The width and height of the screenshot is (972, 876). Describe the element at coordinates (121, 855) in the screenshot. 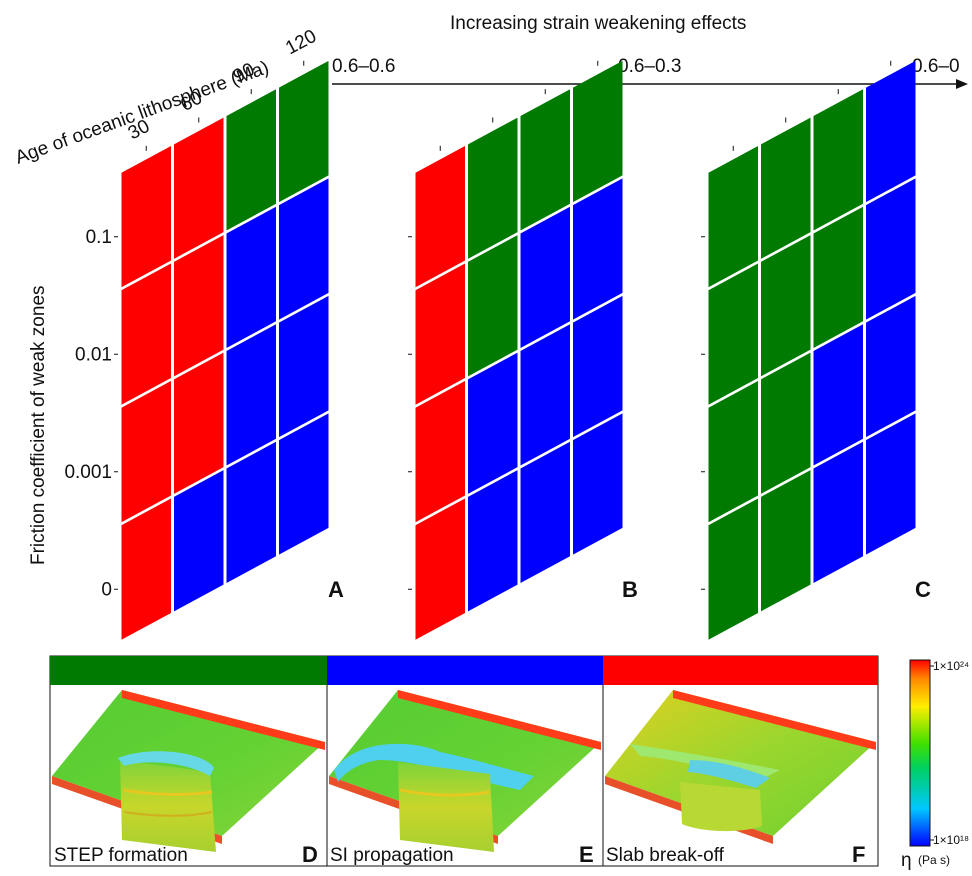

I see `caption-step: STEP formation` at that location.